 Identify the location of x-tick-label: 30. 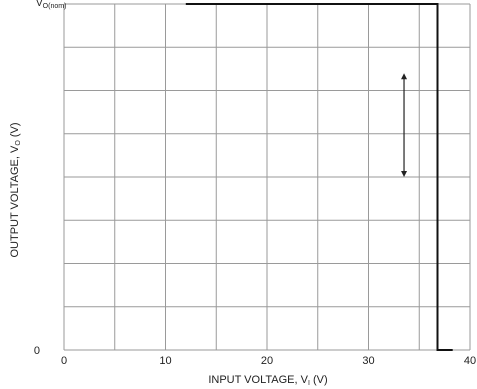
(368, 361).